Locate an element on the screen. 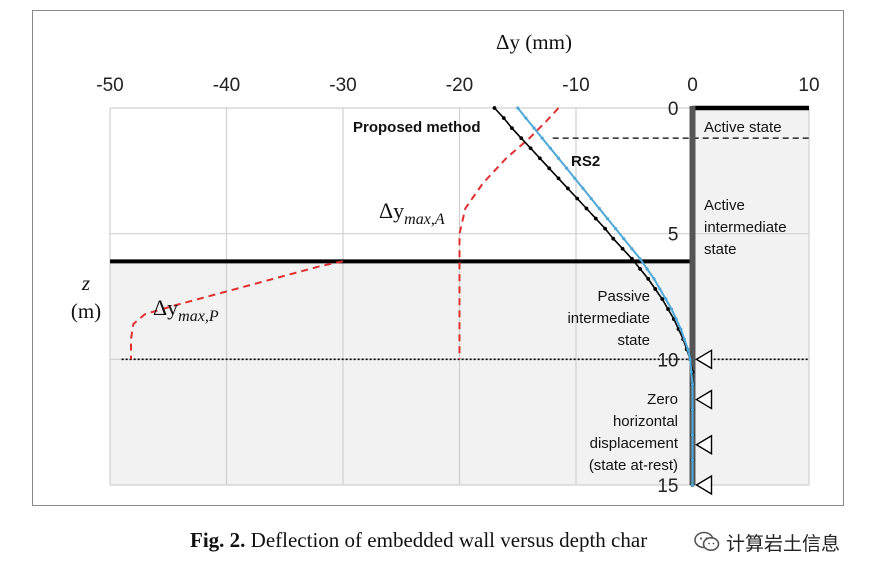  dy-max-p-sub: max,P is located at coordinates (198, 316).